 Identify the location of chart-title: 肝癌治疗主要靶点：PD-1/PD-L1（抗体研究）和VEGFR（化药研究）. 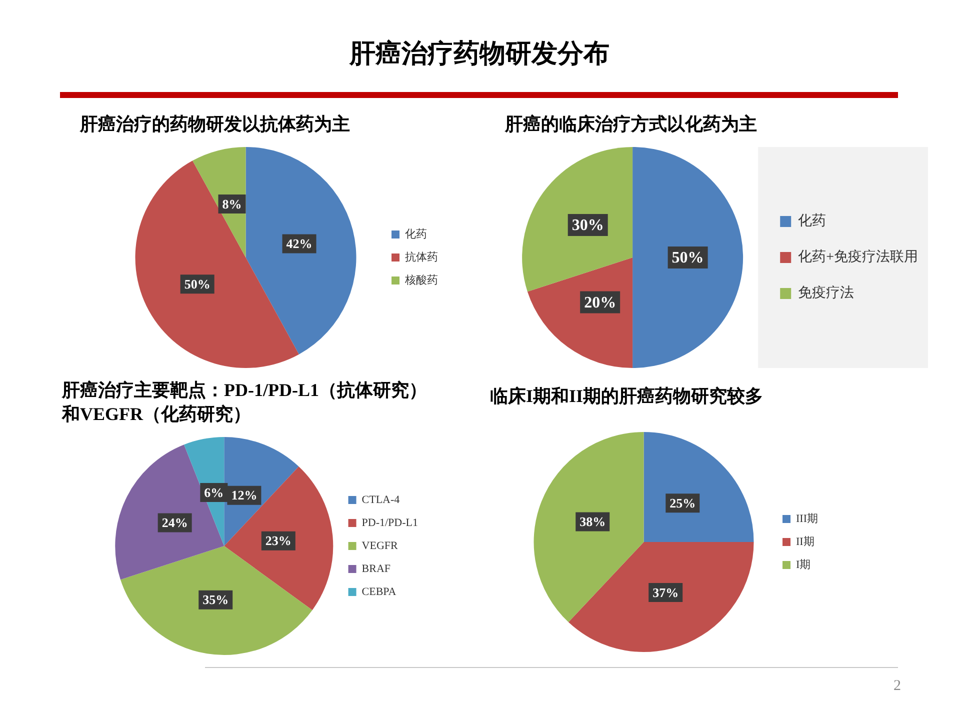
(245, 402).